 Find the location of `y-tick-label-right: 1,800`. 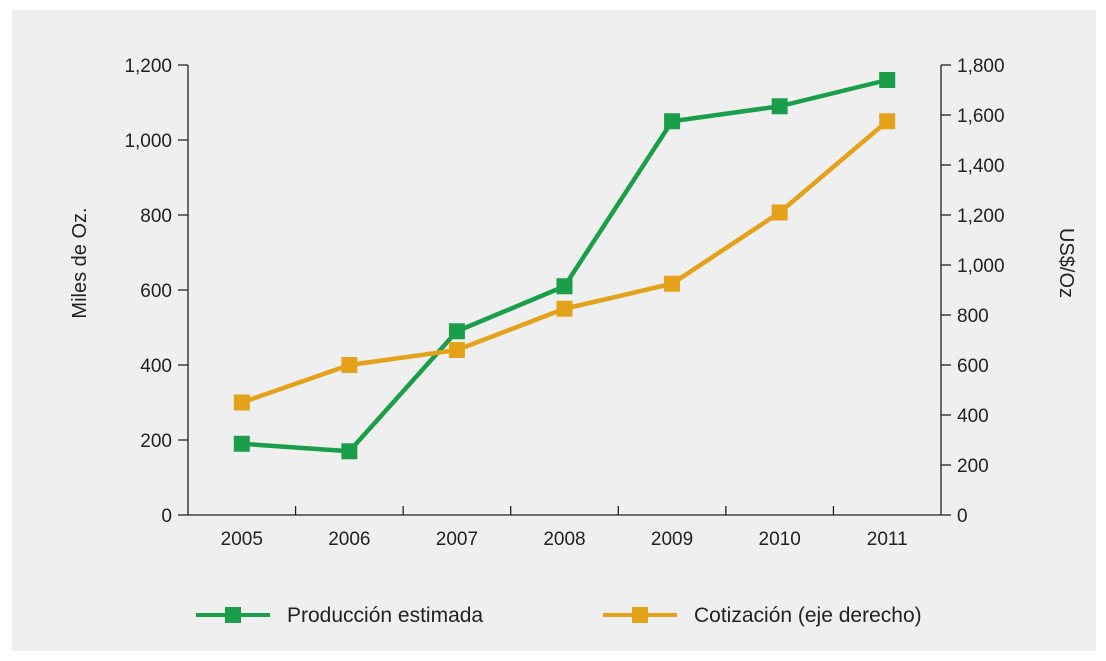

y-tick-label-right: 1,800 is located at coordinates (981, 66).